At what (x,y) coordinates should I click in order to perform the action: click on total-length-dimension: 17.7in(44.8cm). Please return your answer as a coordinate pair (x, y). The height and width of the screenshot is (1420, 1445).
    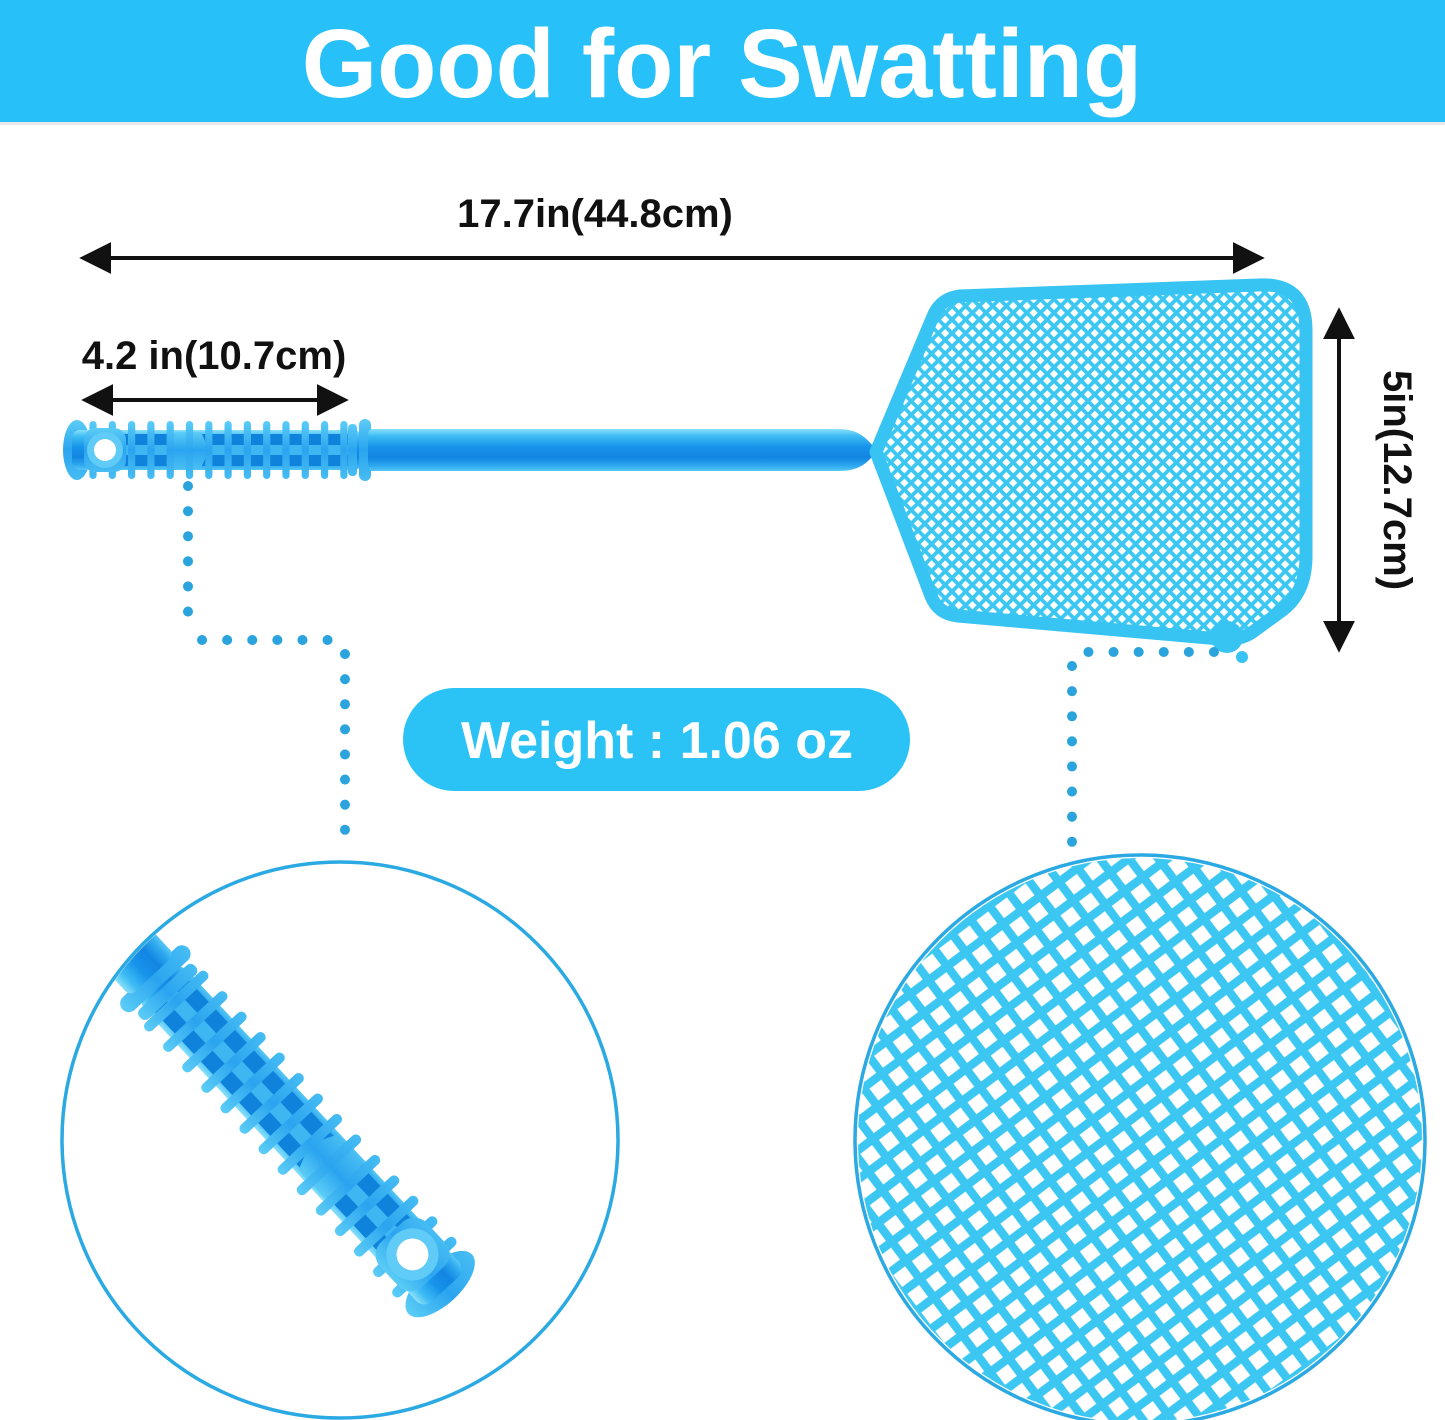
    Looking at the image, I should click on (672, 233).